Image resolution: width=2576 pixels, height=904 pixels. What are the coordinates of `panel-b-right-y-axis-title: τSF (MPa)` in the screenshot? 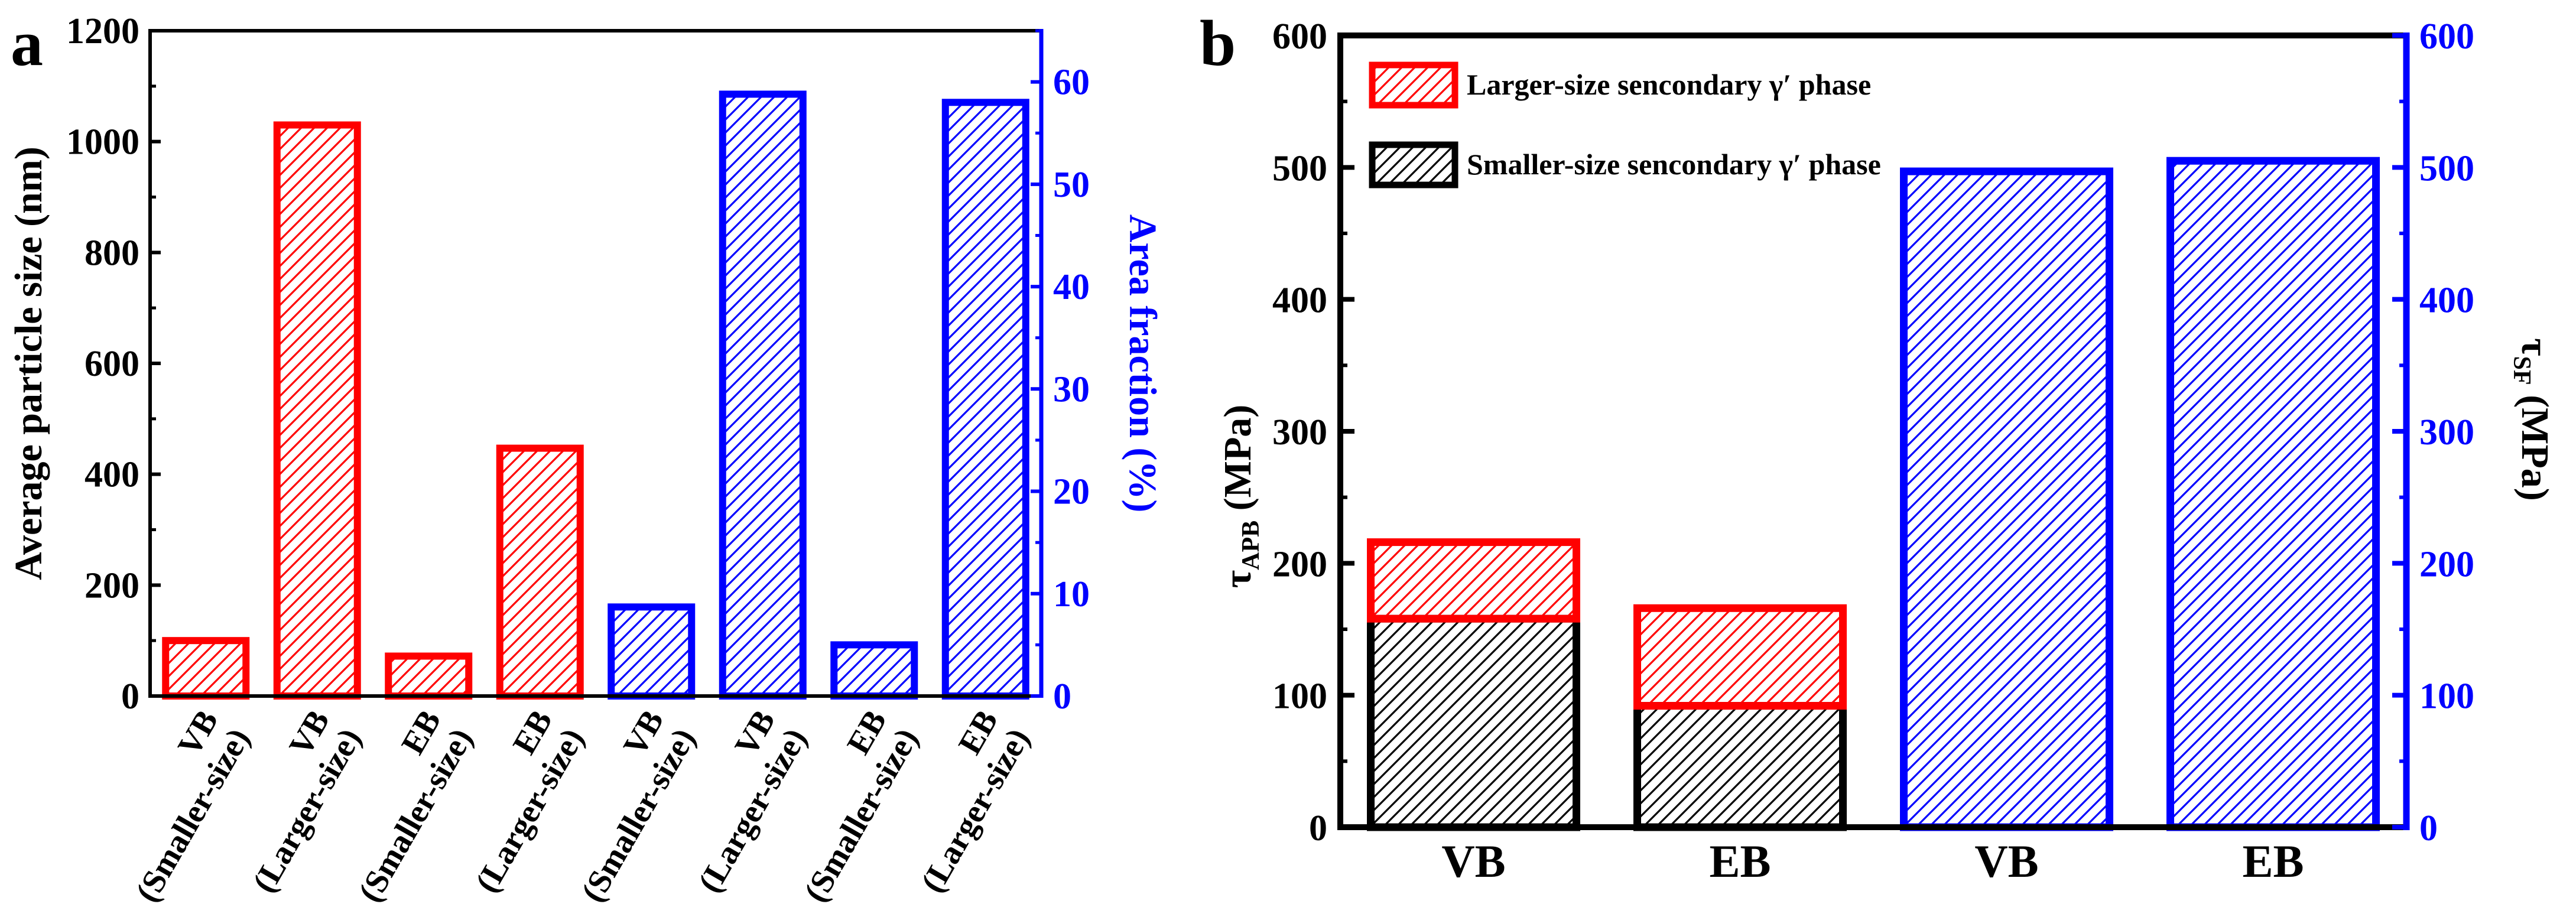 It's located at (2532, 419).